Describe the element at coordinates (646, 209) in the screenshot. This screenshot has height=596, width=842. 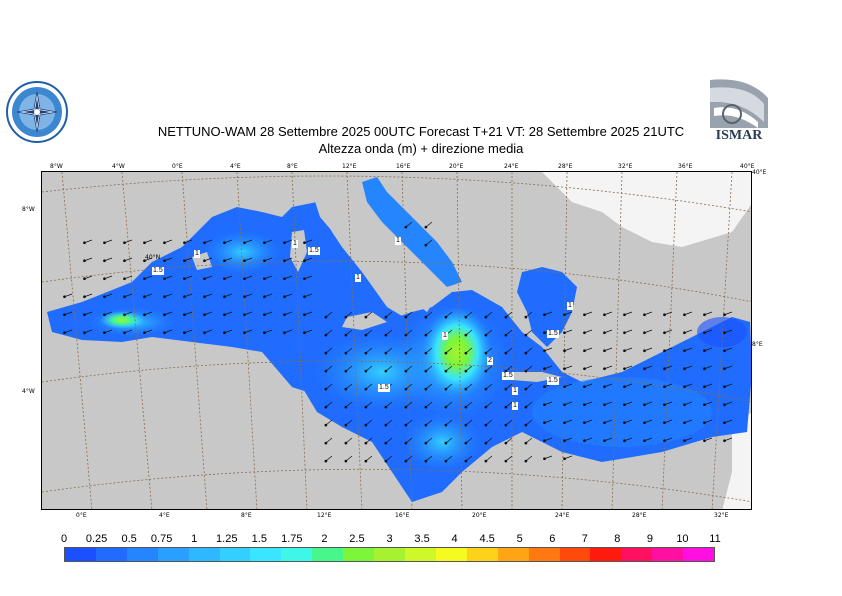
I see `white-area` at that location.